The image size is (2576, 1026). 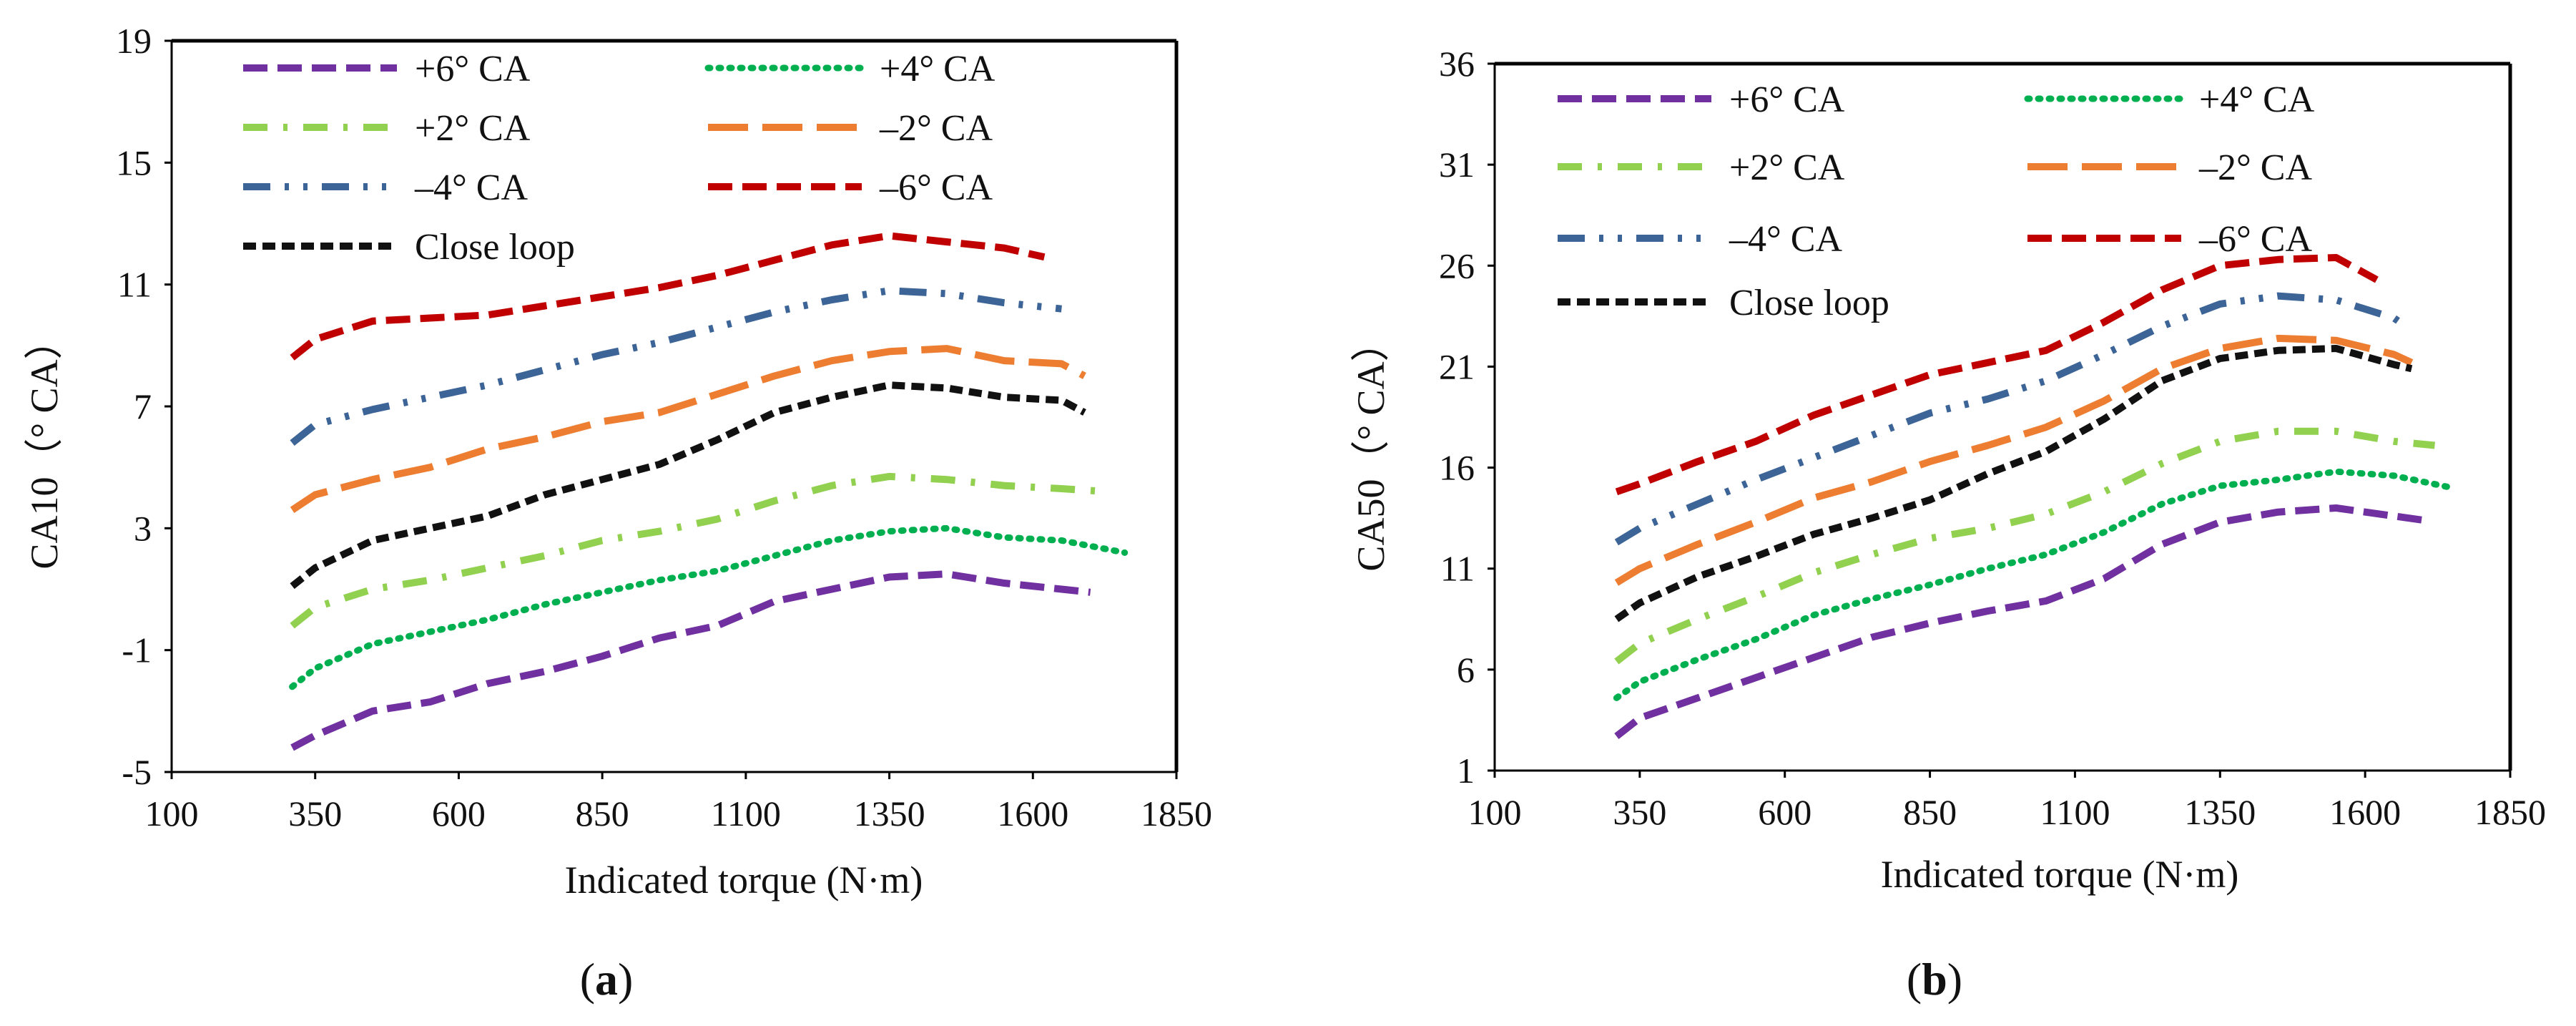 What do you see at coordinates (1457, 366) in the screenshot?
I see `y-tick-label: 21` at bounding box center [1457, 366].